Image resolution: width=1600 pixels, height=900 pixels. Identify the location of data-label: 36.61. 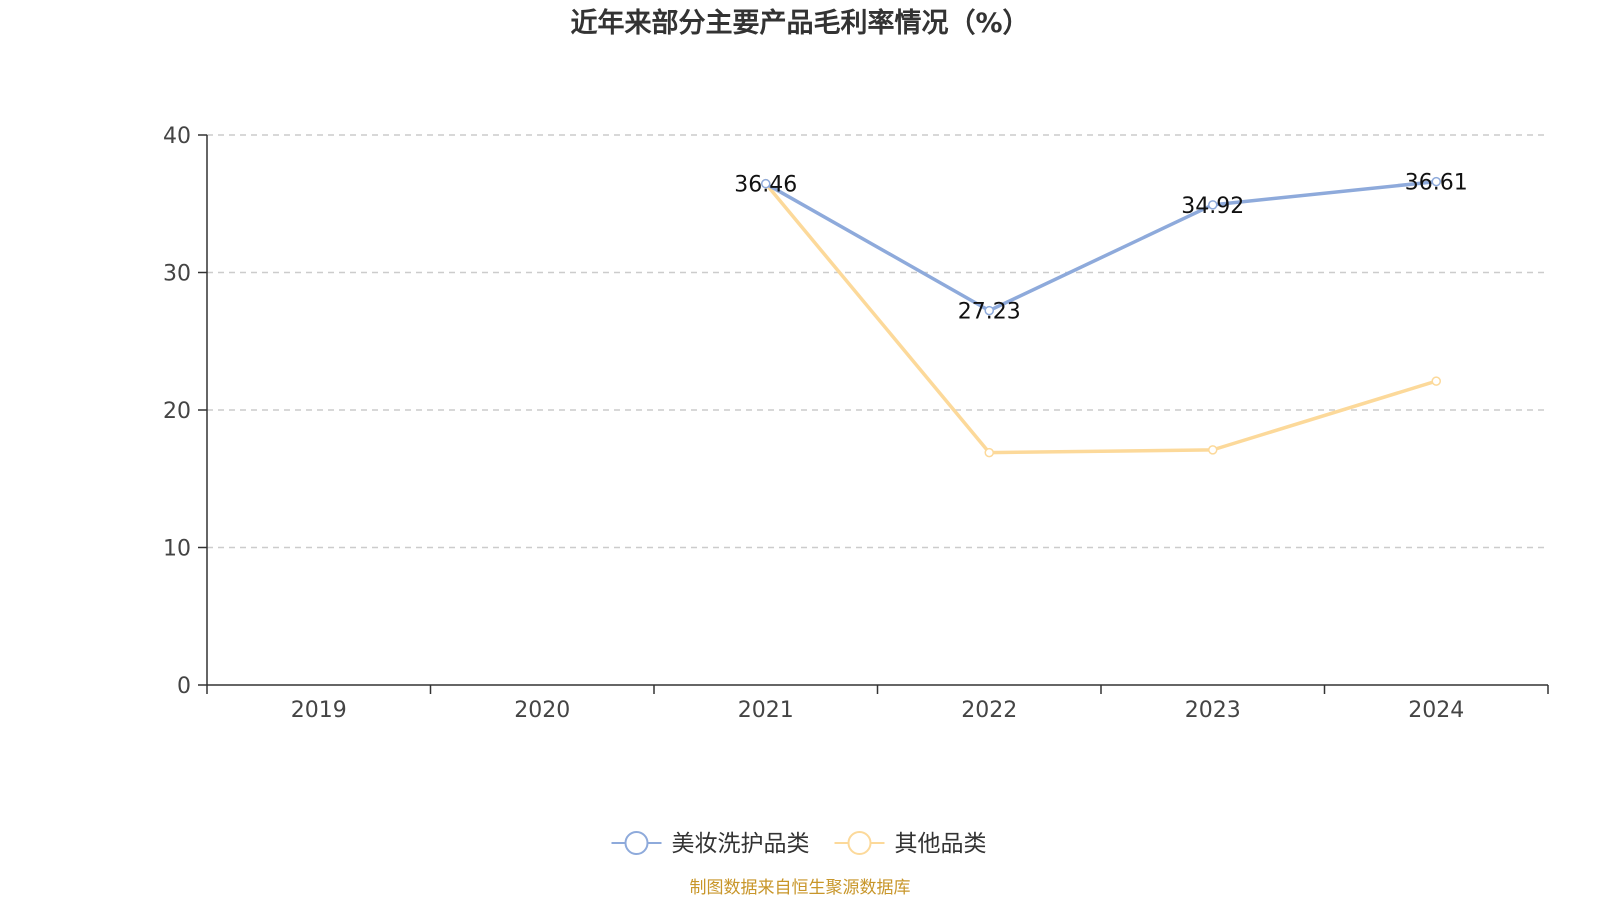
(1436, 183).